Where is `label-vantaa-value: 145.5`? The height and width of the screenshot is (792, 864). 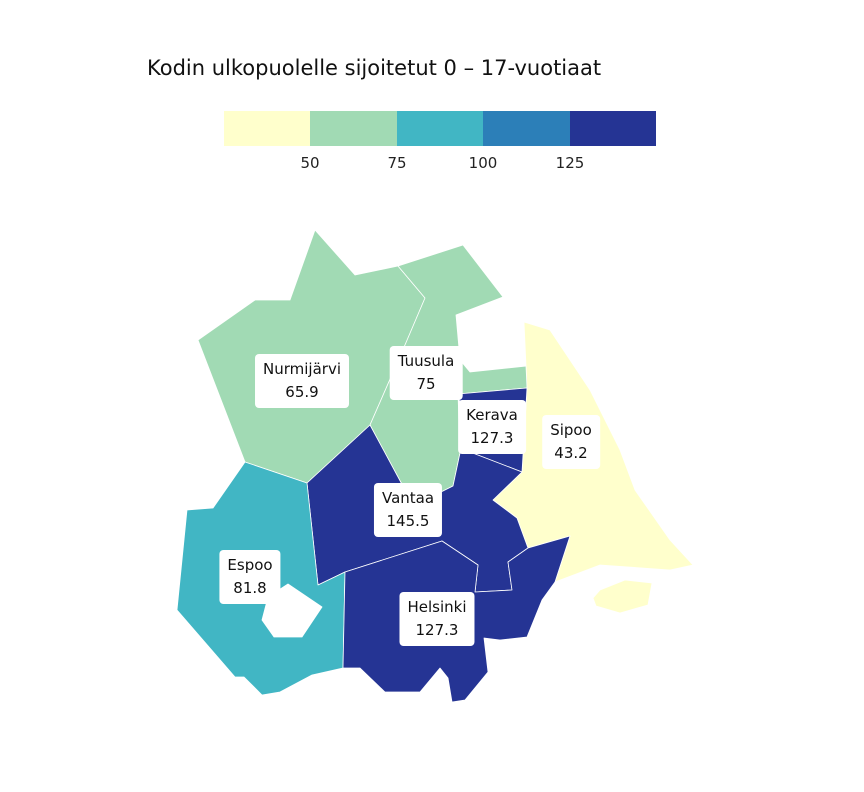
label-vantaa-value: 145.5 is located at coordinates (408, 521).